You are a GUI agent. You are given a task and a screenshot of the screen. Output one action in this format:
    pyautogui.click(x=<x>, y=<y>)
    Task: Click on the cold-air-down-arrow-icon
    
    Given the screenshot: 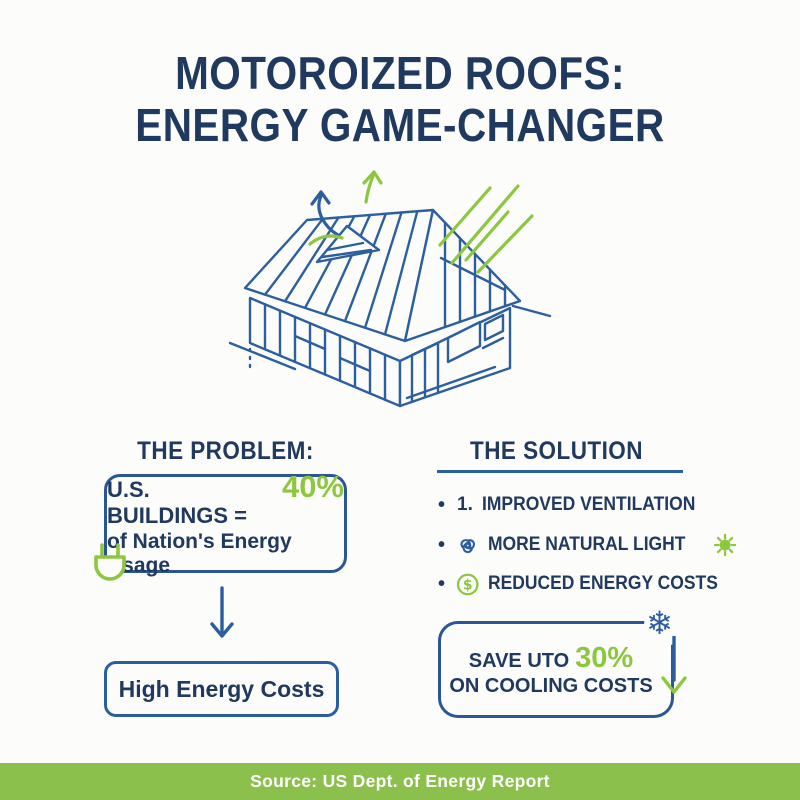 What is the action you would take?
    pyautogui.click(x=674, y=665)
    